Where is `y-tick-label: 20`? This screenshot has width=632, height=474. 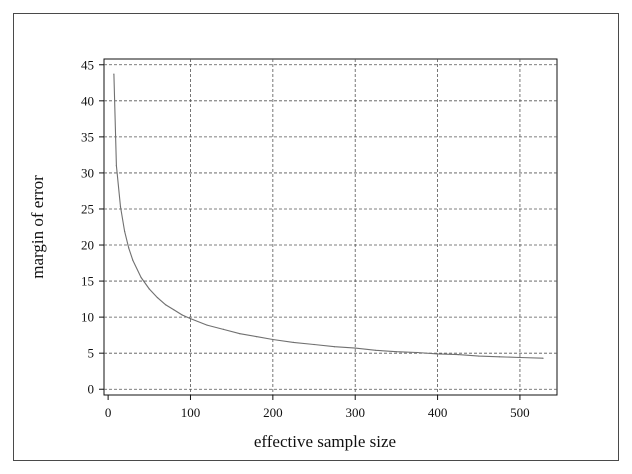 y-tick-label: 20 is located at coordinates (87, 245).